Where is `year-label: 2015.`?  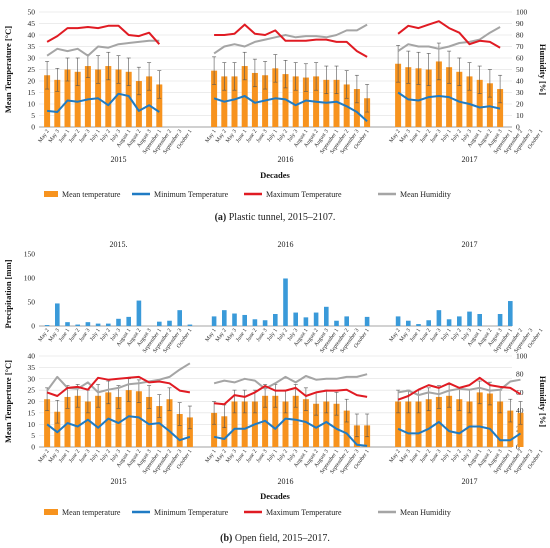 year-label: 2015. is located at coordinates (119, 244).